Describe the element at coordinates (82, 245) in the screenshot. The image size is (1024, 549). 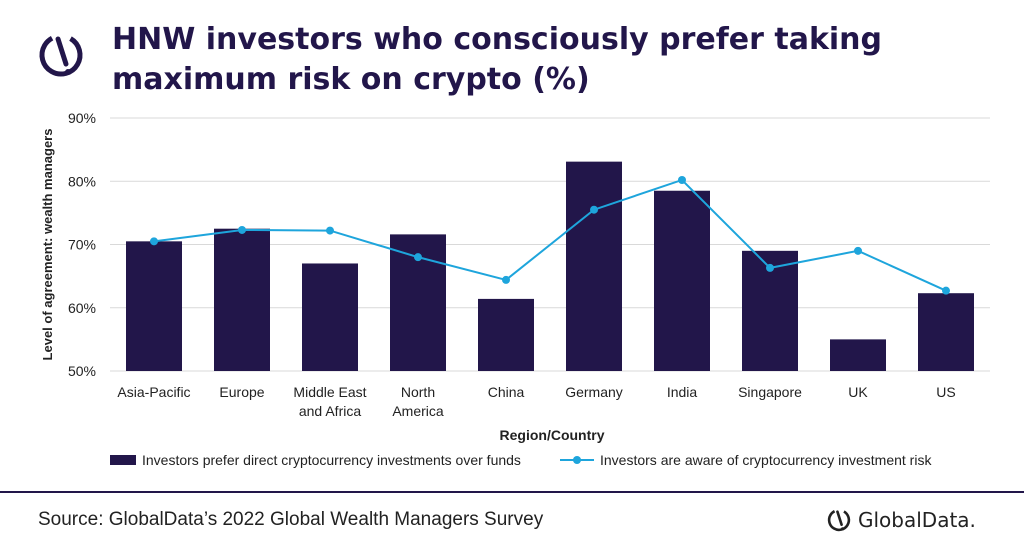
I see `y-tick-label: 70%` at that location.